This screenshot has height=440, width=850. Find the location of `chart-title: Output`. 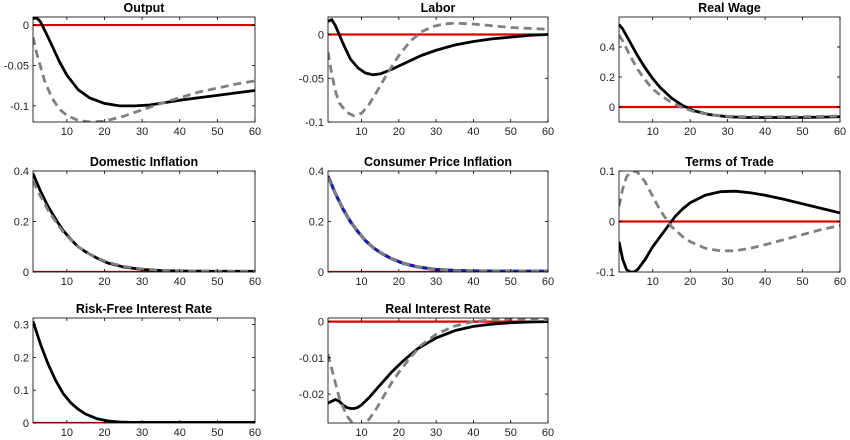

chart-title: Output is located at coordinates (145, 8).